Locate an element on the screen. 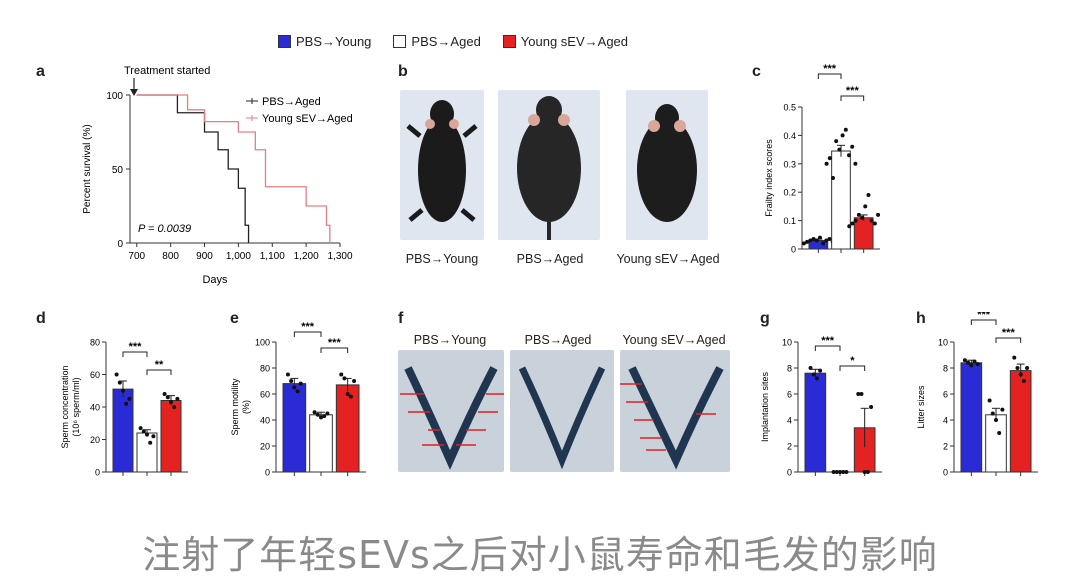  y-tick-label: 50 is located at coordinates (118, 170).